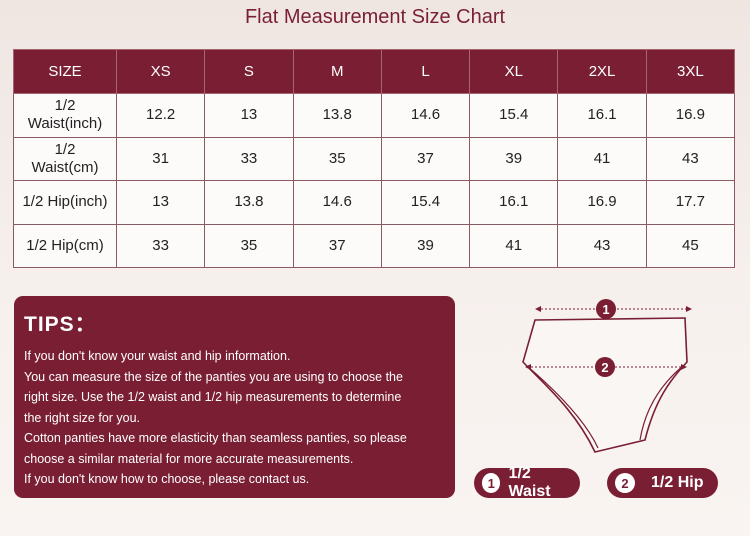 Image resolution: width=750 pixels, height=536 pixels. I want to click on row-label: 1/2 Hip(cm), so click(65, 245).